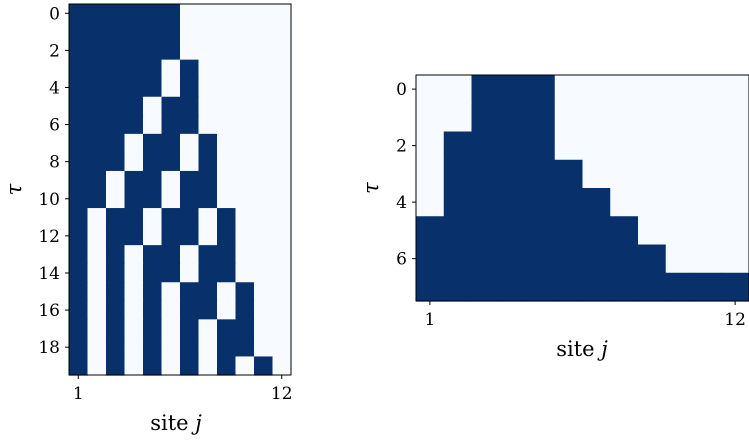 This screenshot has height=443, width=749. I want to click on x-axis-label: site j, so click(582, 349).